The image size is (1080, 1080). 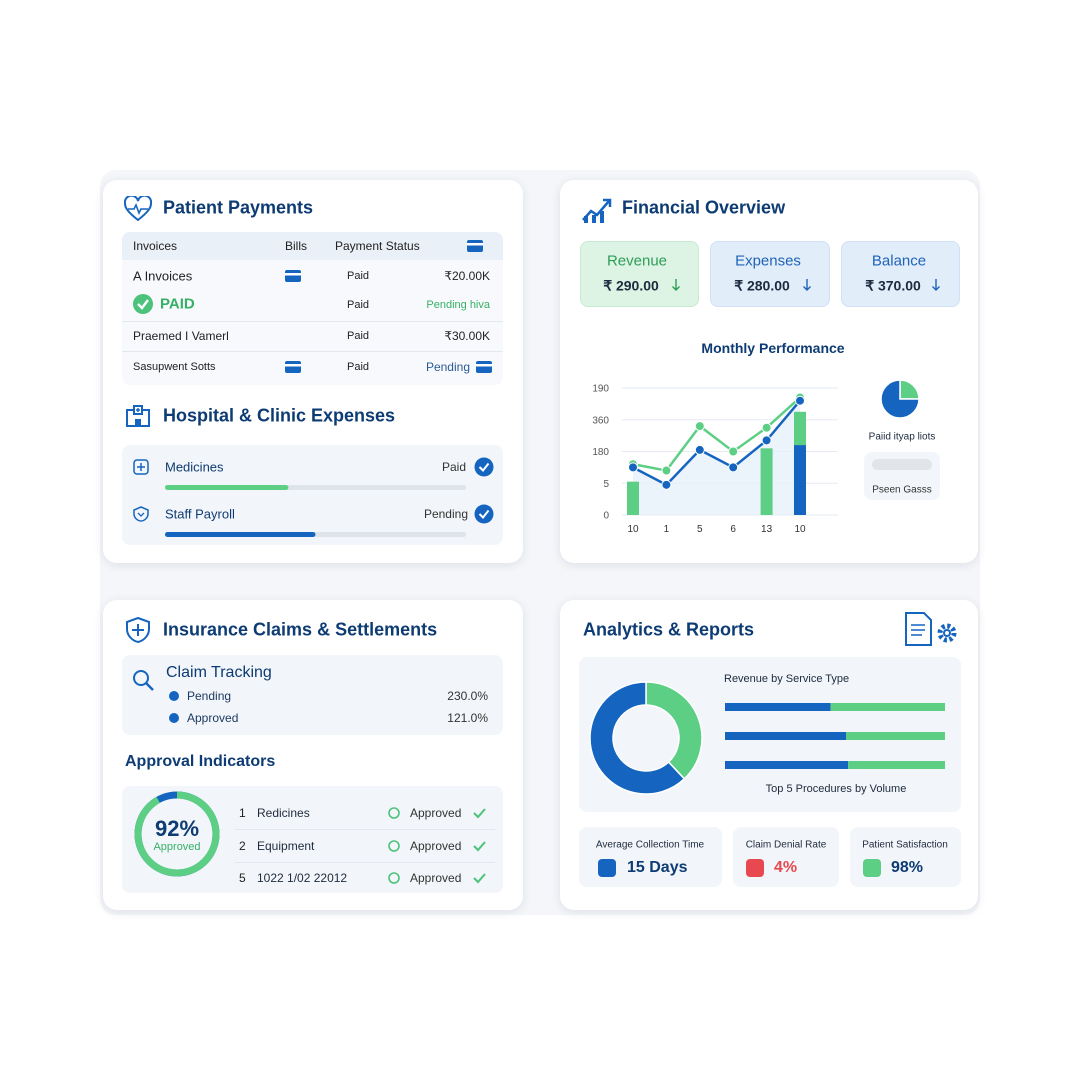 What do you see at coordinates (209, 696) in the screenshot?
I see `claim-label: Pending` at bounding box center [209, 696].